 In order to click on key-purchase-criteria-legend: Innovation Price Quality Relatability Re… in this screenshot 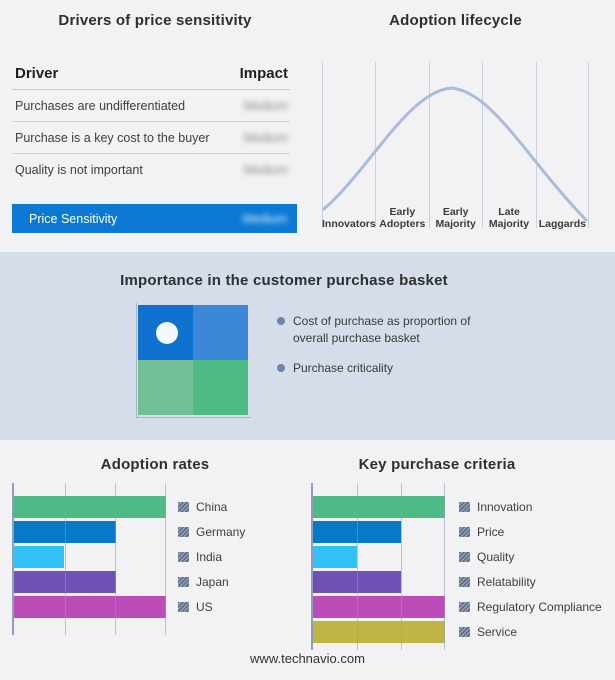, I will do `click(530, 571)`.